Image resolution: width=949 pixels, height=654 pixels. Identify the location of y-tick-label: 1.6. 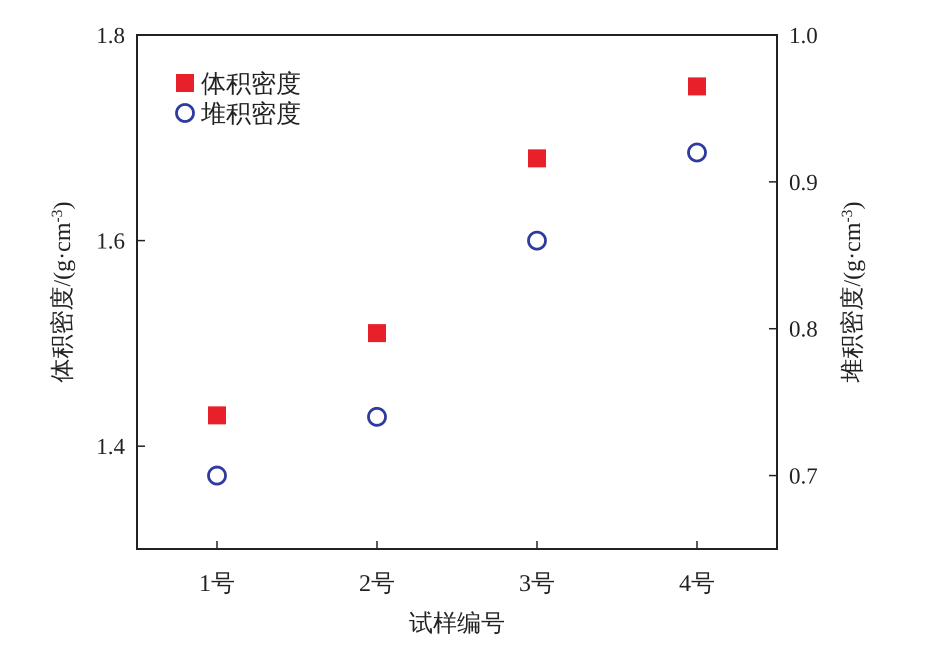
(110, 241).